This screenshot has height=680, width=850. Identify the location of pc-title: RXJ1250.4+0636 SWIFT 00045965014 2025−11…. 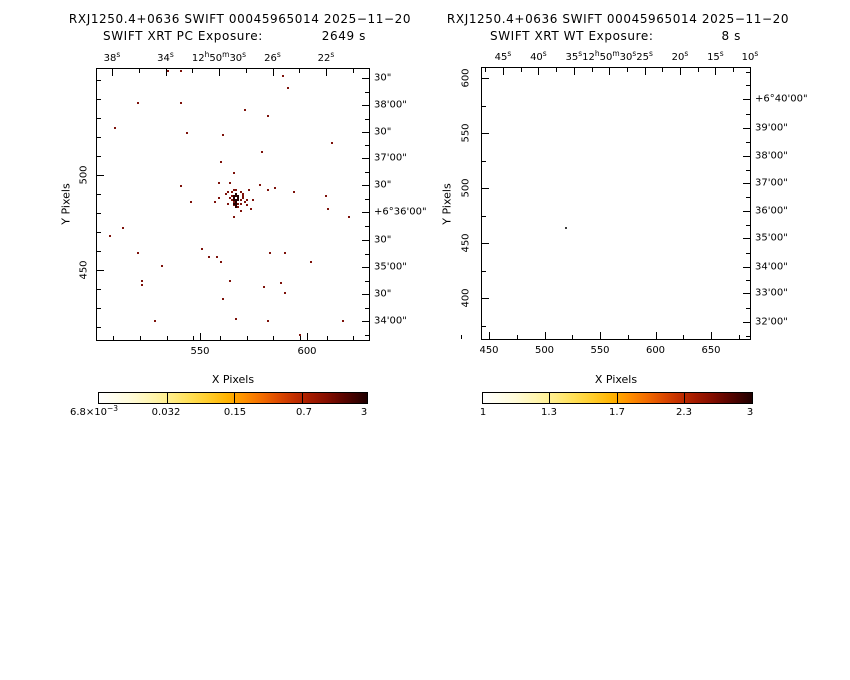
(240, 19).